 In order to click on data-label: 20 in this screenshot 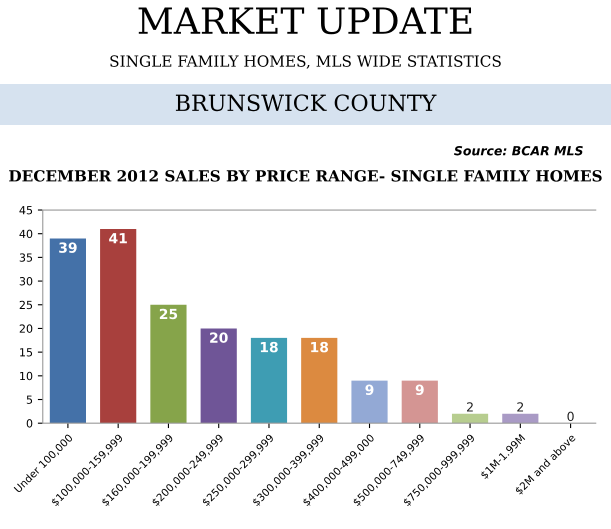, I will do `click(219, 337)`.